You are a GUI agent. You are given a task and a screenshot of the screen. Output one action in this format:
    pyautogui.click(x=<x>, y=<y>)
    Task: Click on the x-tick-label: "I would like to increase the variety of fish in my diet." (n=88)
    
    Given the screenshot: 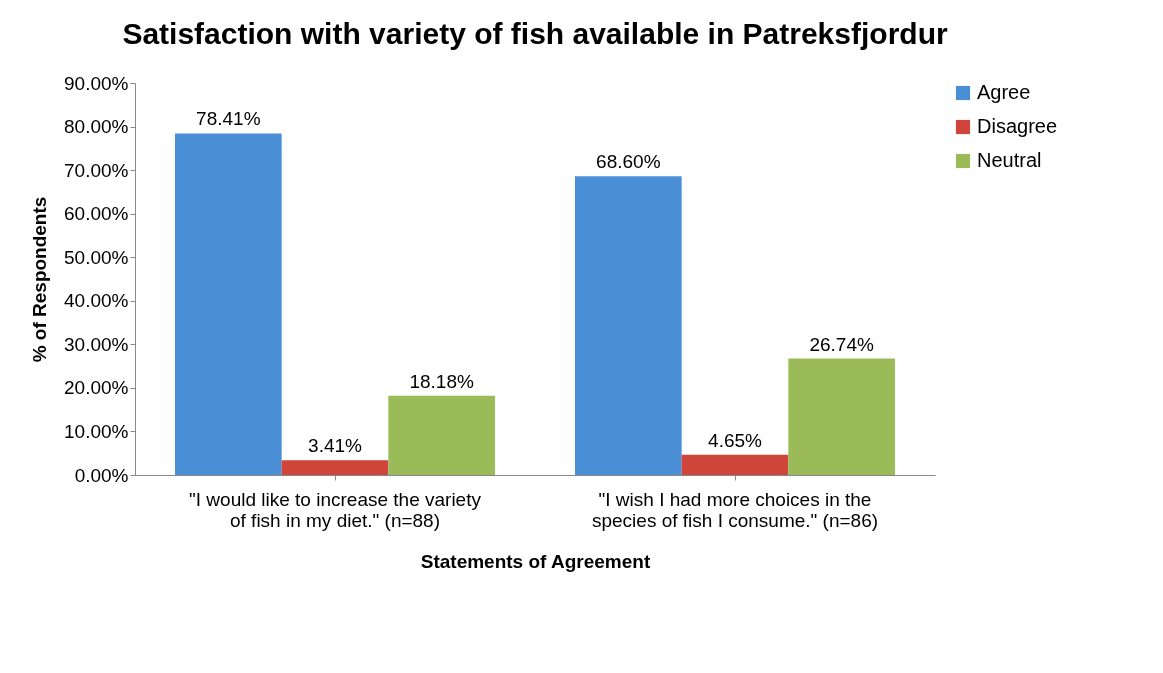 What is the action you would take?
    pyautogui.click(x=335, y=509)
    